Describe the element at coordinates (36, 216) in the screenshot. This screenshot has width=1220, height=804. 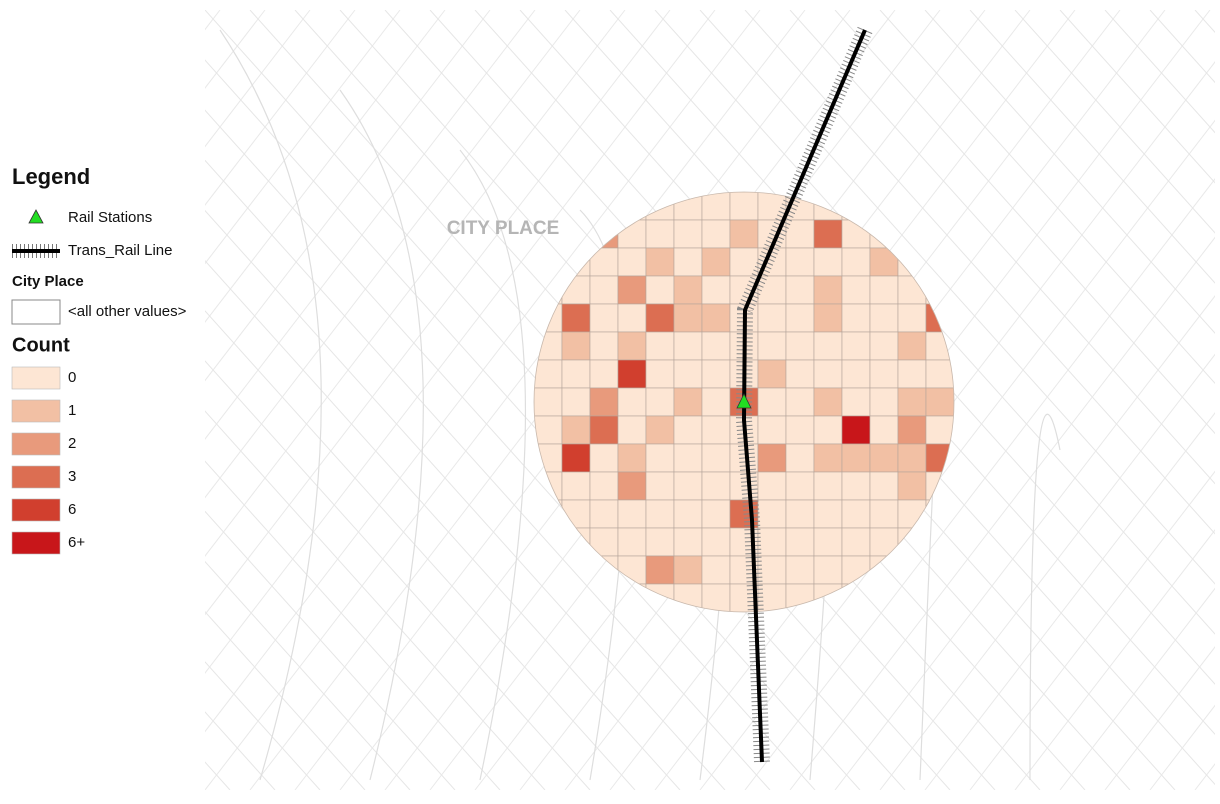
I see `legend-station-symbol` at that location.